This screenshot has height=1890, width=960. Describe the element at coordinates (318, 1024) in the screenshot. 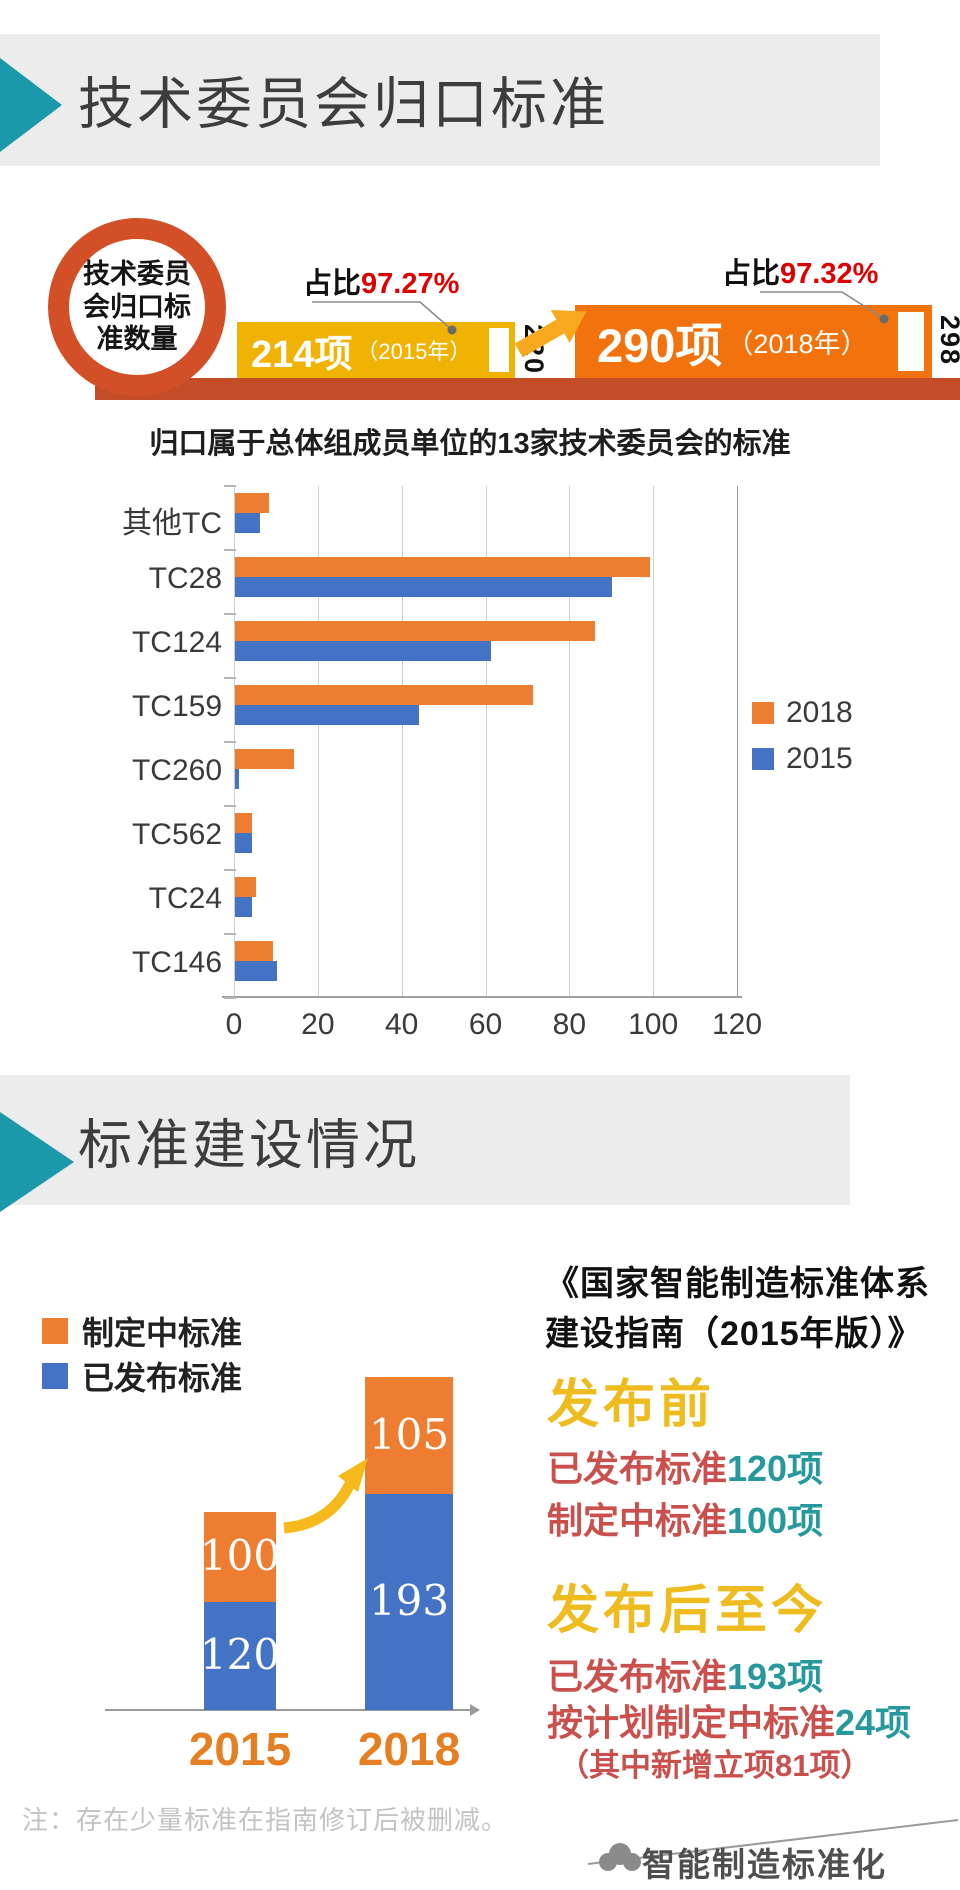

I see `x-tick-label: 20` at that location.